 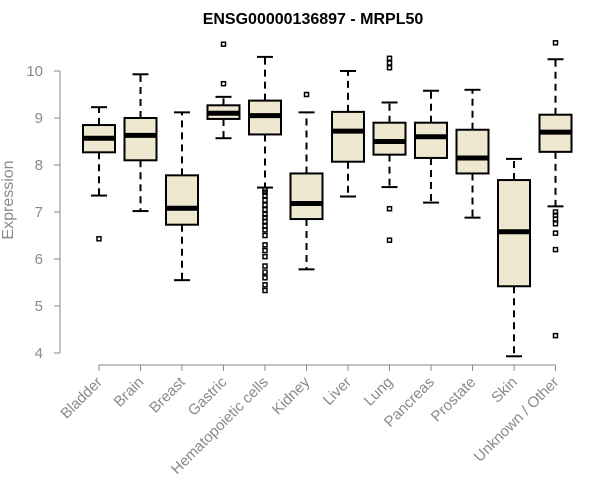 What do you see at coordinates (313, 19) in the screenshot?
I see `chart-title: ENSG00000136897 - MRPL50` at bounding box center [313, 19].